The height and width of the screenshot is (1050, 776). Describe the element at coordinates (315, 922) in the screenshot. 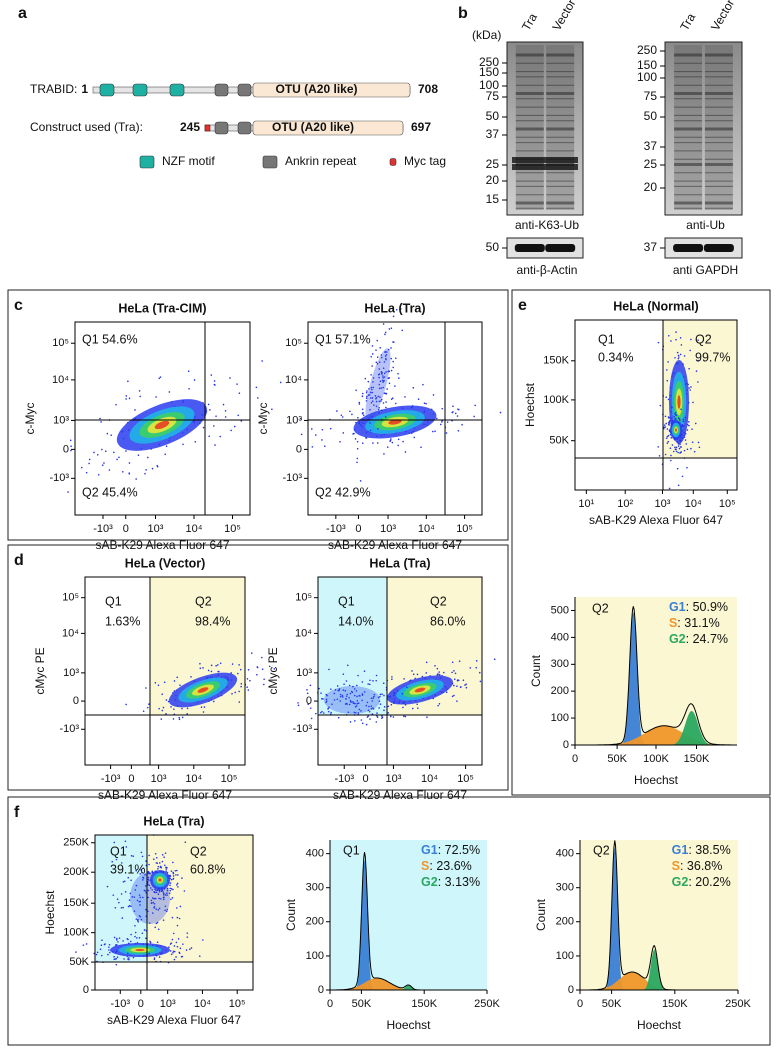

I see `y-tick-label: 200` at that location.